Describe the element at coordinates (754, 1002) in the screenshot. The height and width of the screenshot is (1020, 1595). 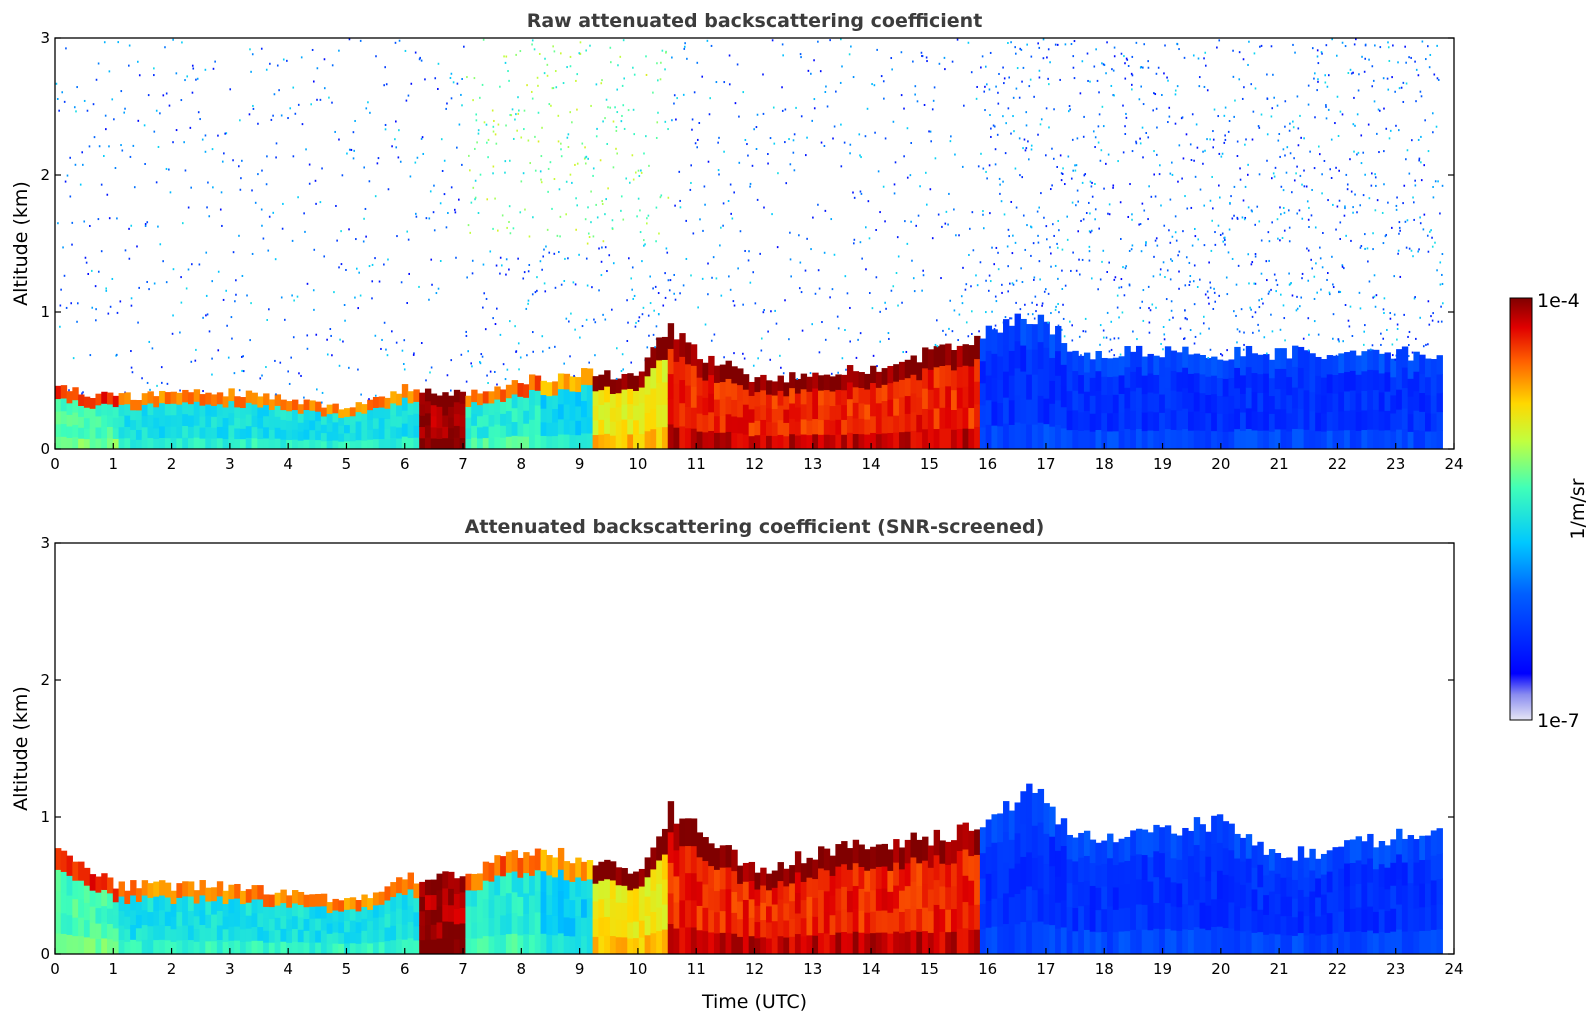
I see `xlabel-time: Time (UTC)` at that location.